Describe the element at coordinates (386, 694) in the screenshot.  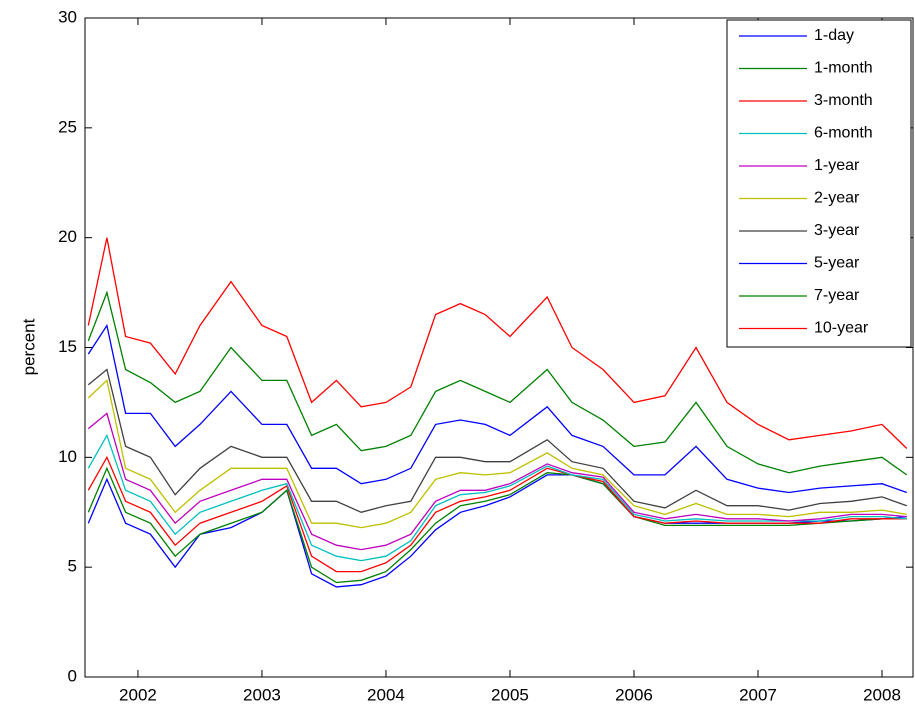
I see `x-tick-label: 2004` at that location.